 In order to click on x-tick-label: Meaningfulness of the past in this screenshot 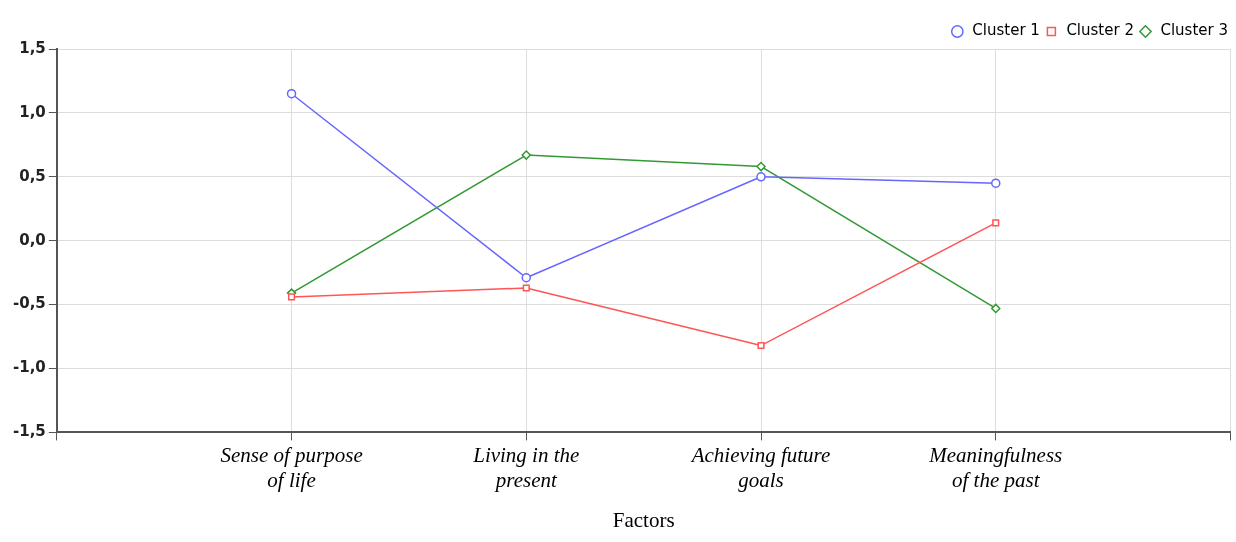, I will do `click(995, 467)`.